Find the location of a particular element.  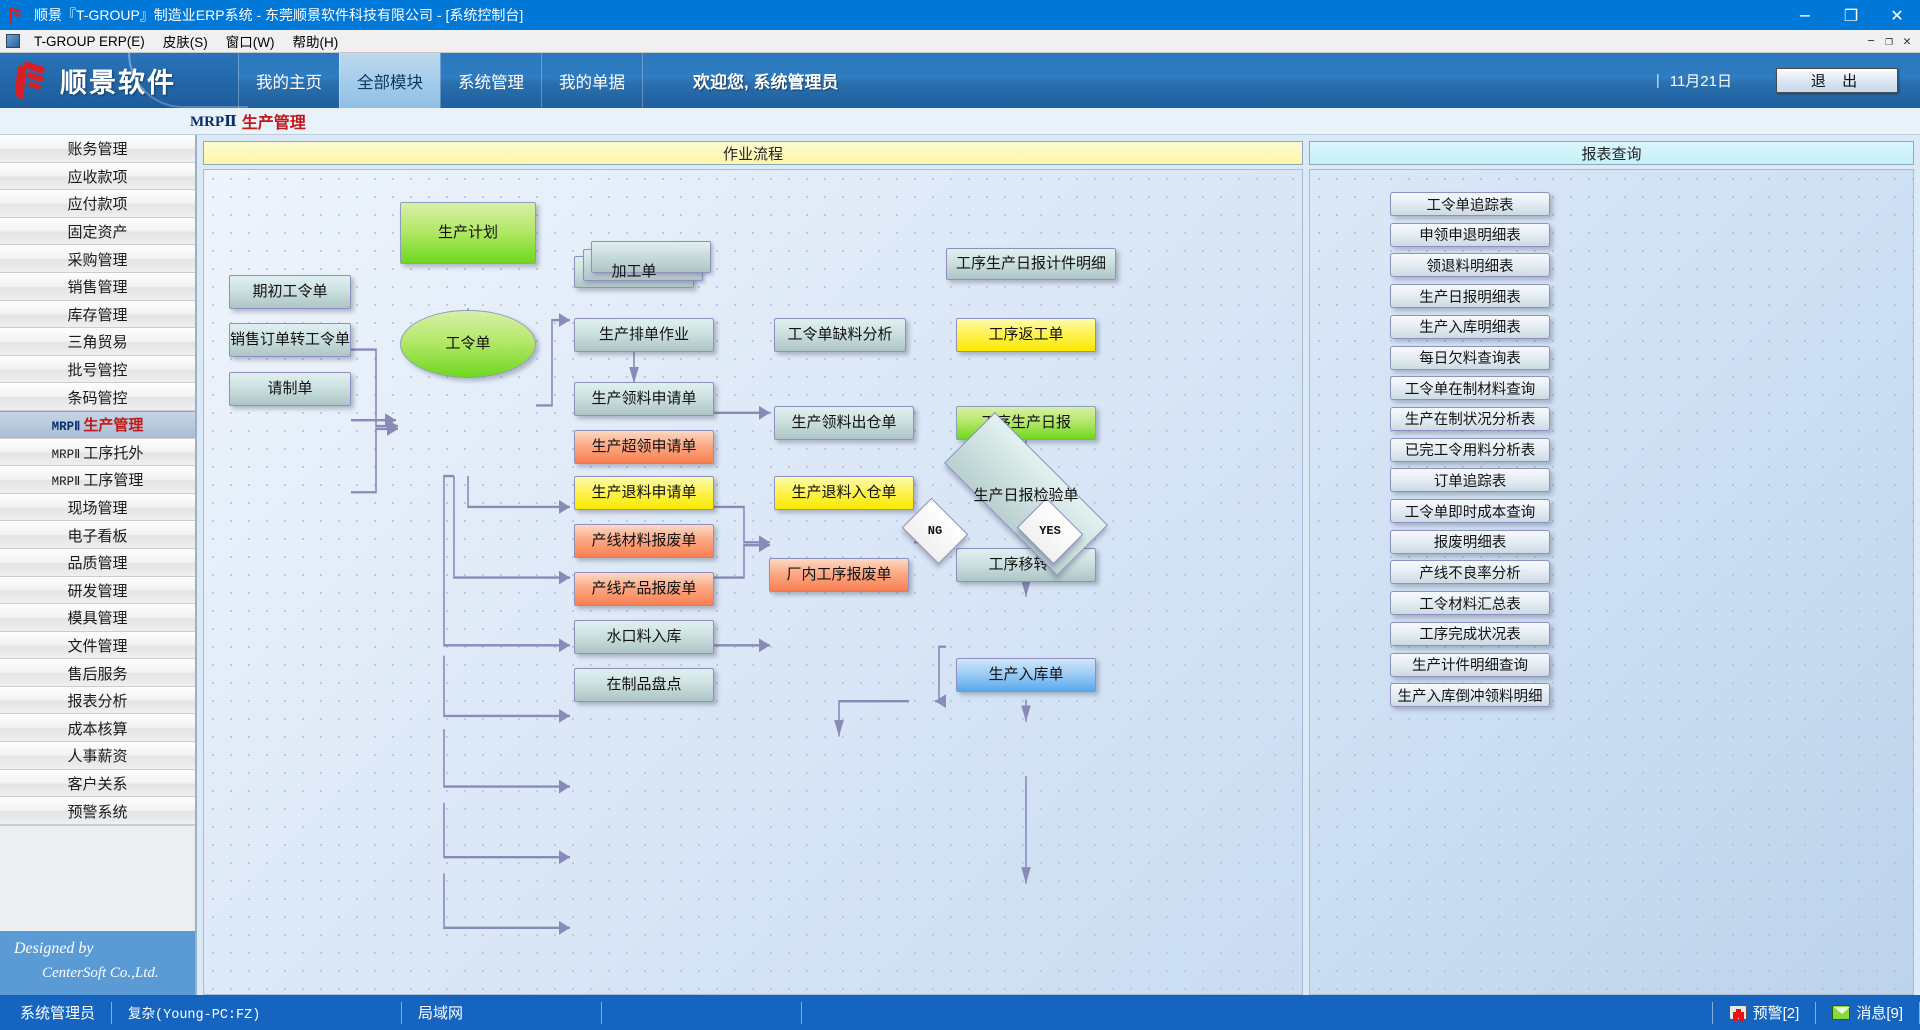

menu-item-skin: 皮肤(S) is located at coordinates (185, 42).